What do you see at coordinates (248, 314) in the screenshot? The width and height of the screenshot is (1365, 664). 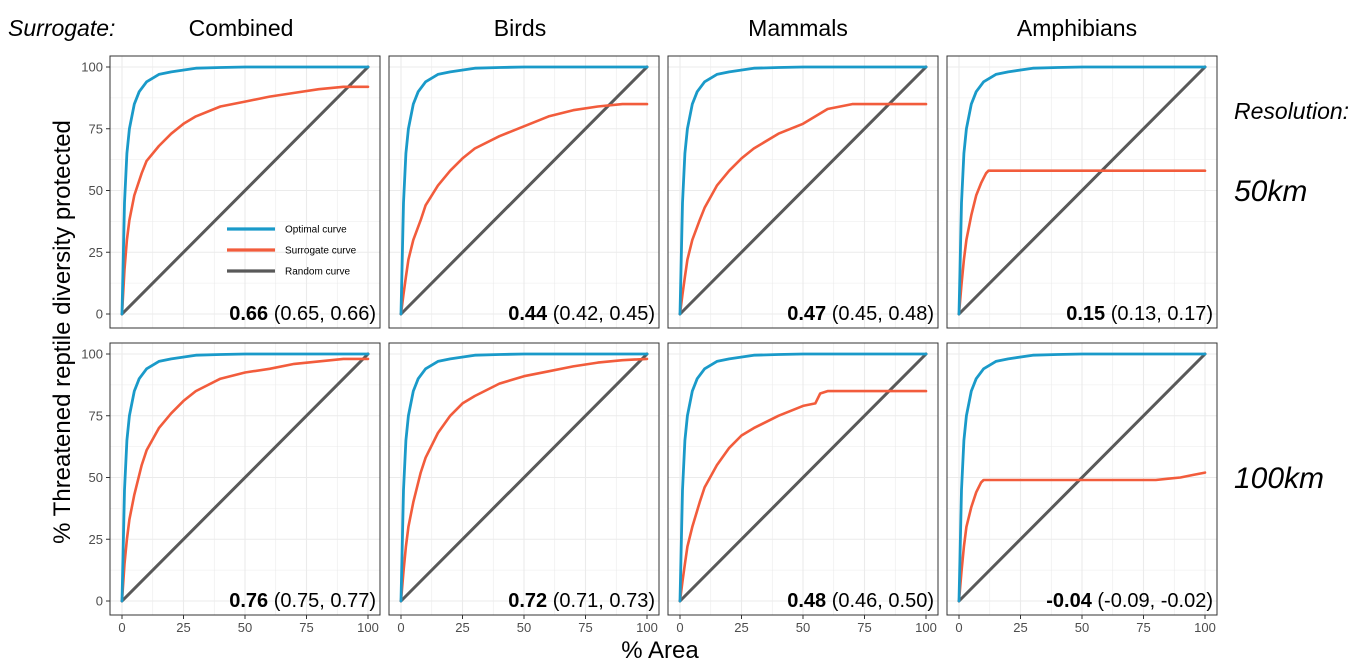 I see `statistic-value: 0.66` at bounding box center [248, 314].